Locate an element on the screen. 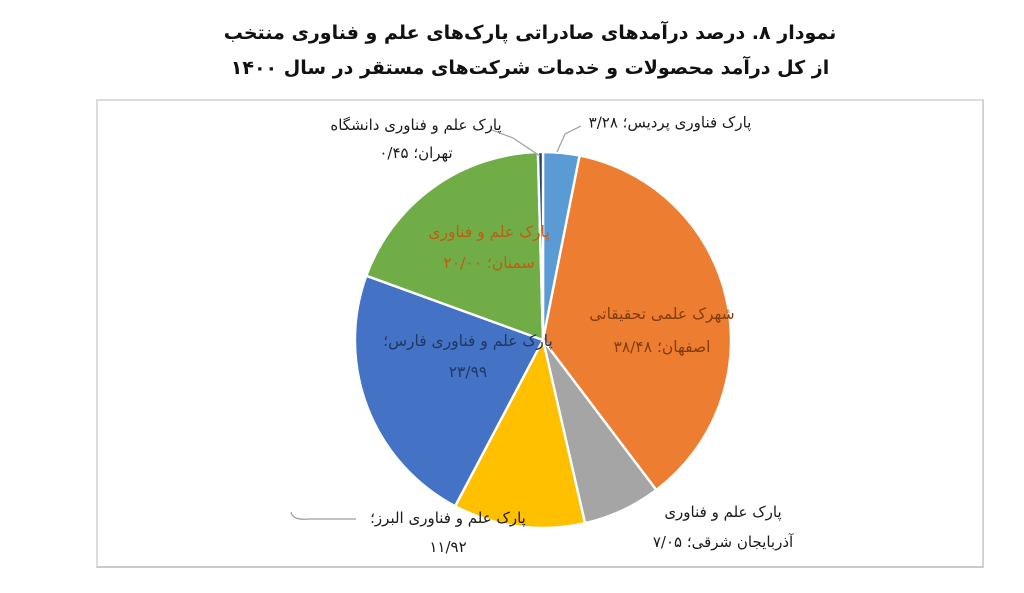  leader-line-alborz is located at coordinates (323, 515).